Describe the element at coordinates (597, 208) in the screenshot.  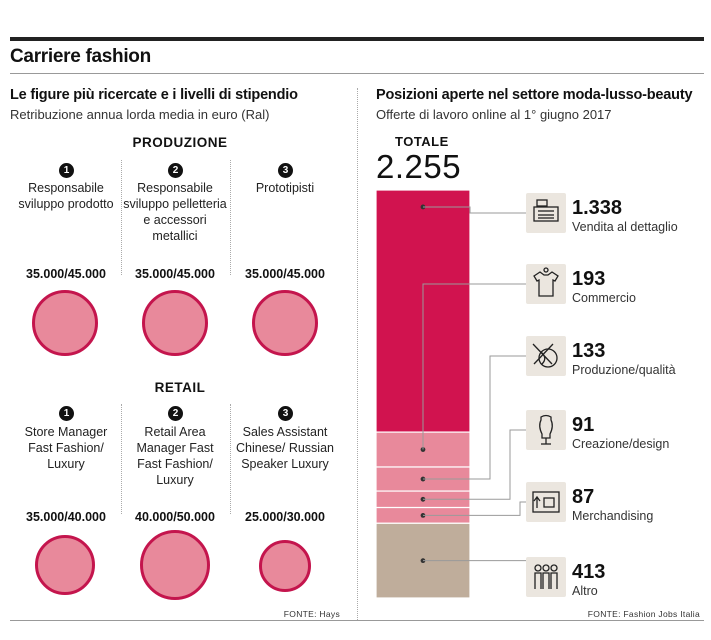
I see `category-value: 1.338` at that location.